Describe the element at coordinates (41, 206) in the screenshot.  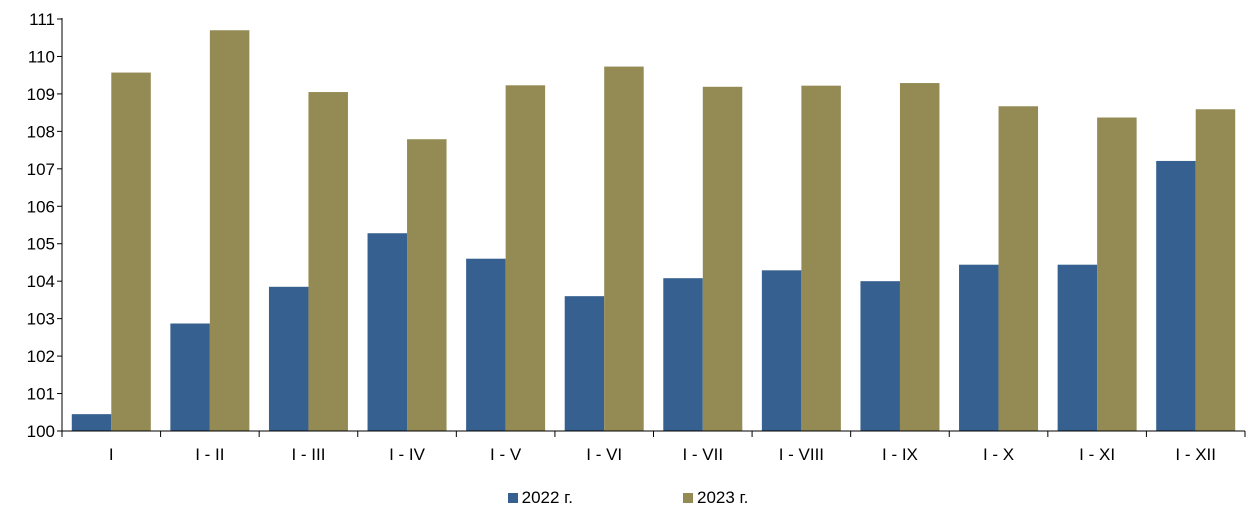
I see `y-tick-label: 106` at that location.